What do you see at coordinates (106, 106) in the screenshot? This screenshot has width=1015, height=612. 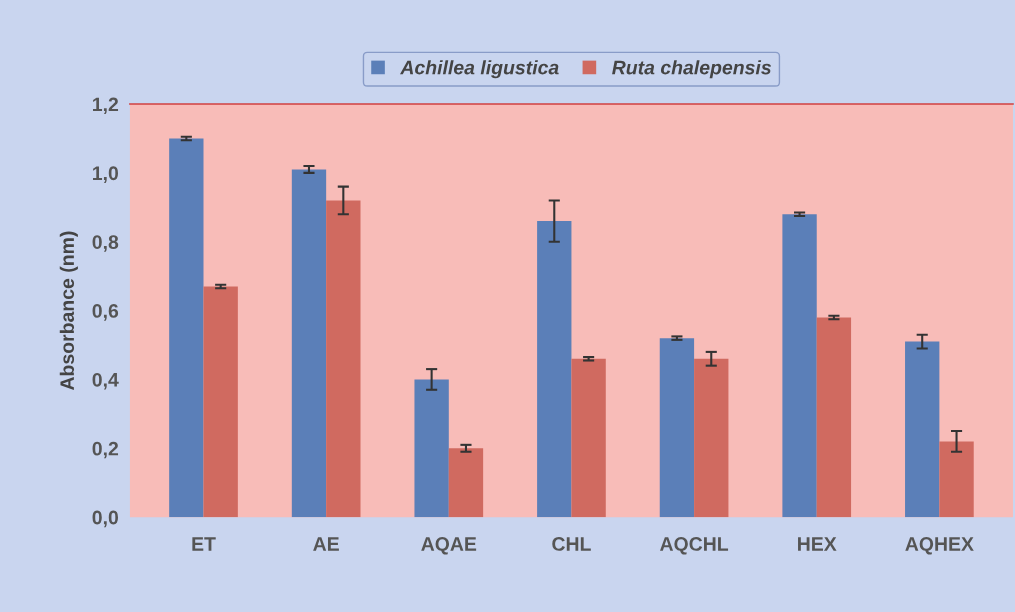 I see `y-tick-label: 1,2` at bounding box center [106, 106].